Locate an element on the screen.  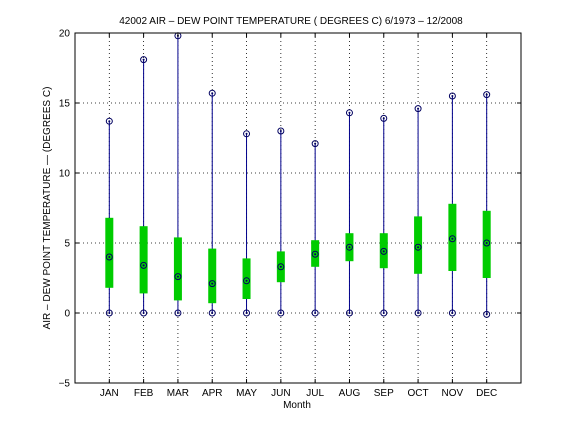
x-tick-label: MAR is located at coordinates (178, 393).